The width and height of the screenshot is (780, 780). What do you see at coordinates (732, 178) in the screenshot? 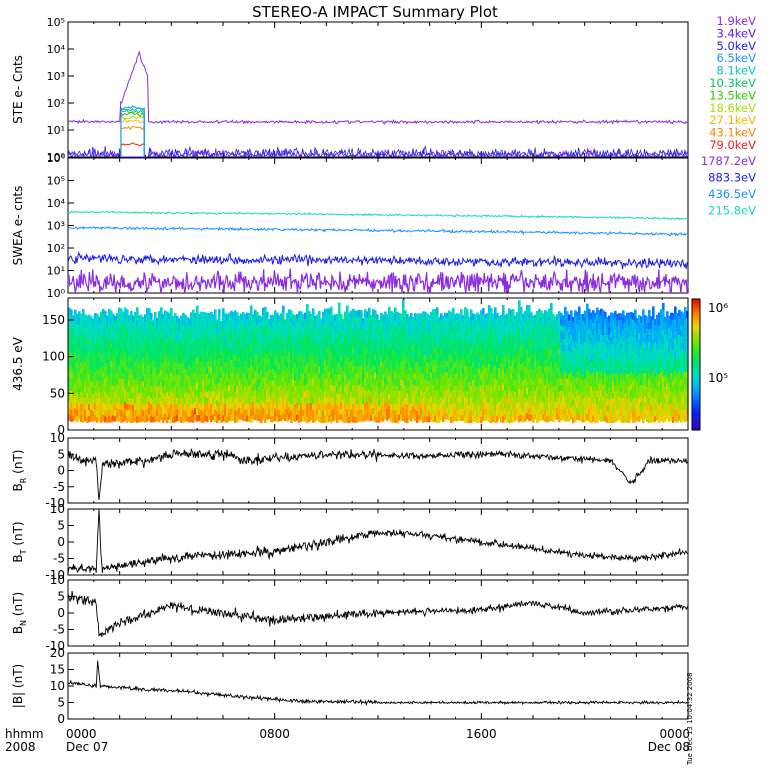
I see `swea-legend-883.3eV: 883.3eV` at bounding box center [732, 178].